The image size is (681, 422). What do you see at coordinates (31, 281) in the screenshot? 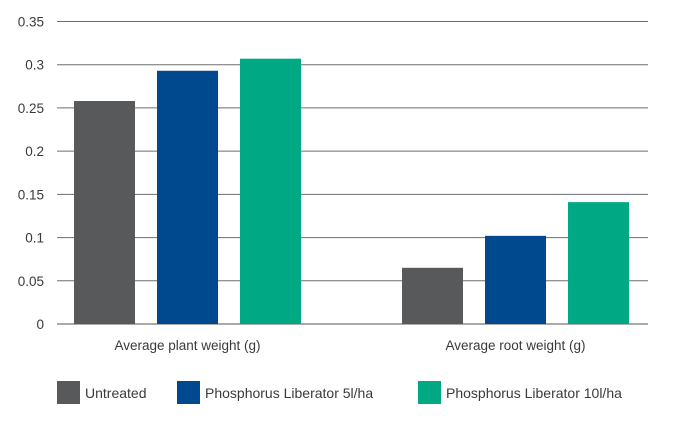
I see `y-tick-label: 0.05` at bounding box center [31, 281].